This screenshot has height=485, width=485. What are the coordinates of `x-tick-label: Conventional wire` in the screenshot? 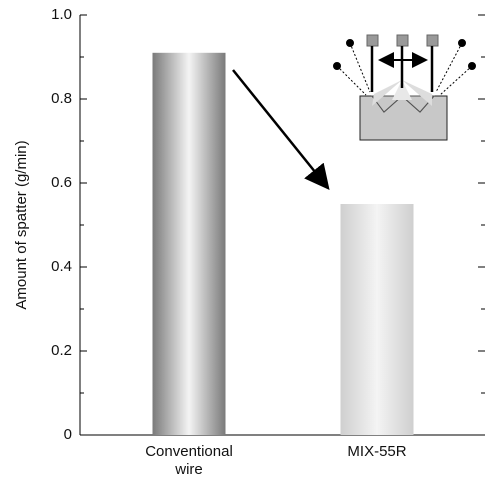 It's located at (189, 460).